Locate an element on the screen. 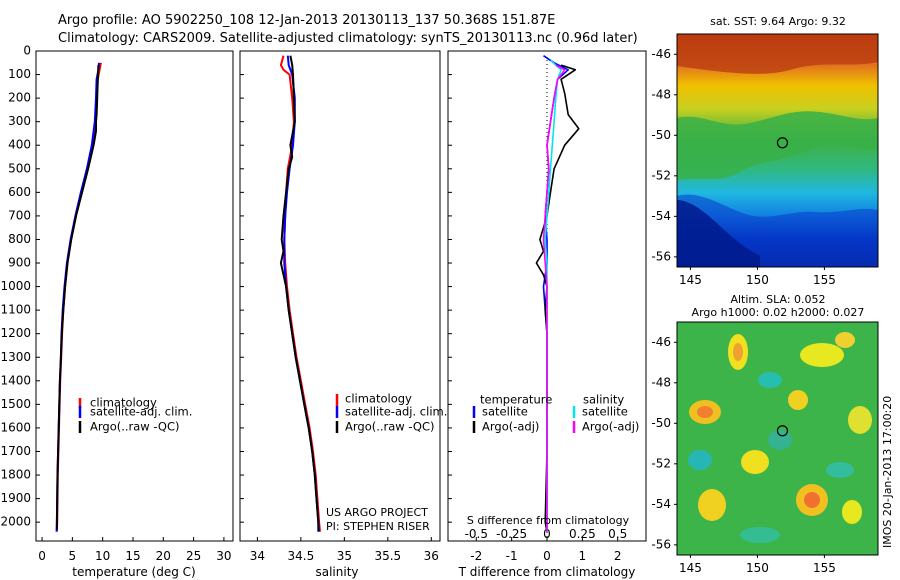  depth-tick-label: 1700 is located at coordinates (15, 451).